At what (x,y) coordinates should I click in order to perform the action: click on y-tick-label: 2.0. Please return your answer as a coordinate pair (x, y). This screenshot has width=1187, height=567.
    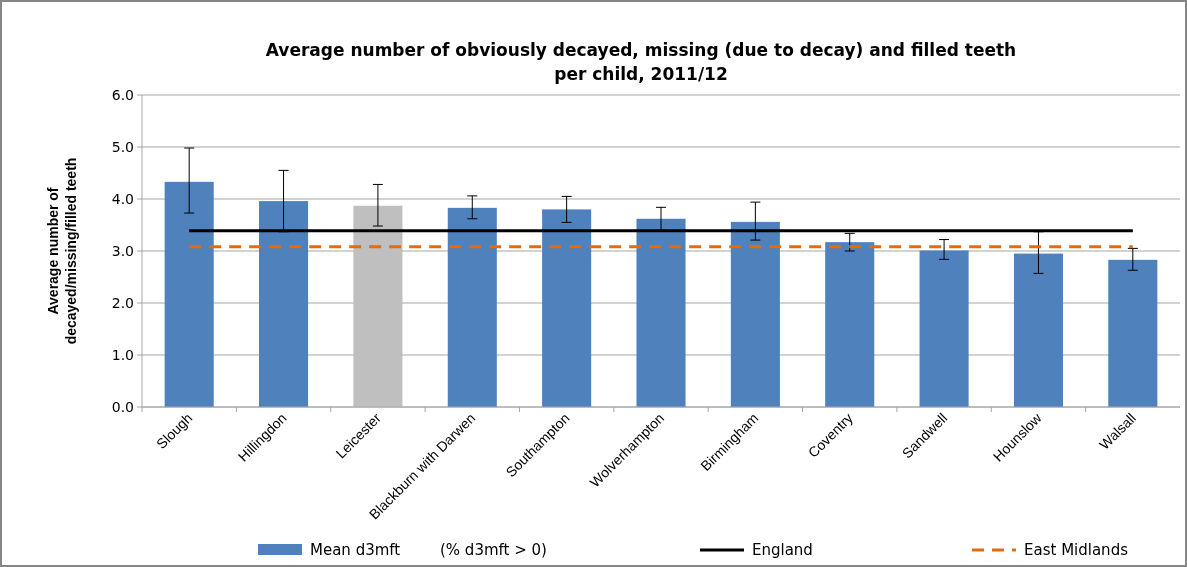
    Looking at the image, I should click on (122, 302).